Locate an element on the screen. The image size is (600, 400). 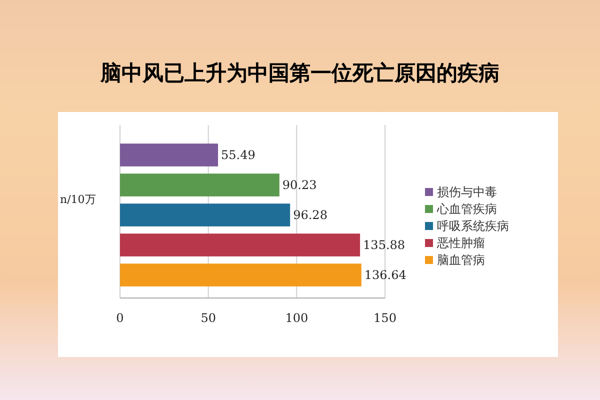
x-tick-label: 0 is located at coordinates (120, 318).